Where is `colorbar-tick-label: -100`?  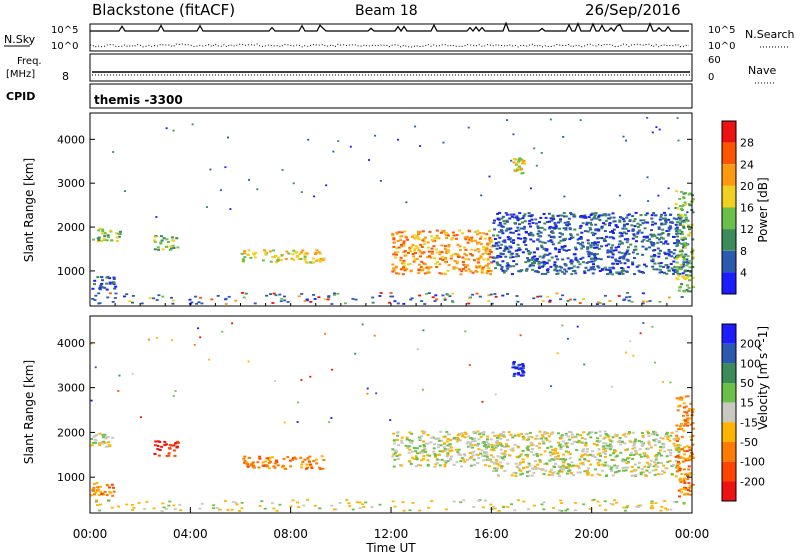
colorbar-tick-label: -100 is located at coordinates (752, 462).